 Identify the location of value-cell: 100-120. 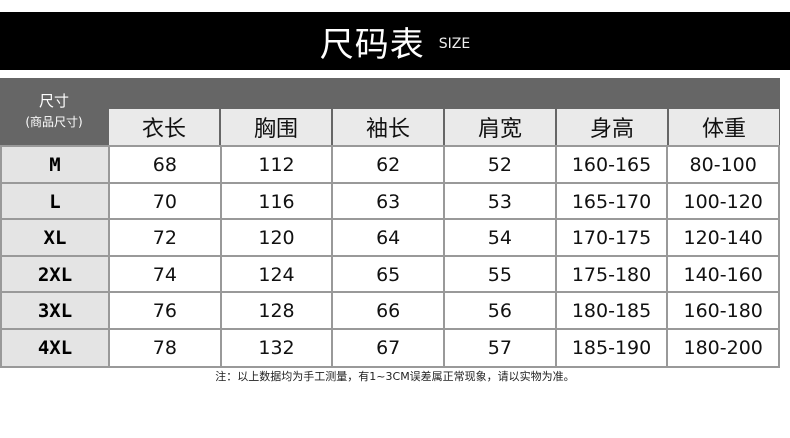
(723, 201).